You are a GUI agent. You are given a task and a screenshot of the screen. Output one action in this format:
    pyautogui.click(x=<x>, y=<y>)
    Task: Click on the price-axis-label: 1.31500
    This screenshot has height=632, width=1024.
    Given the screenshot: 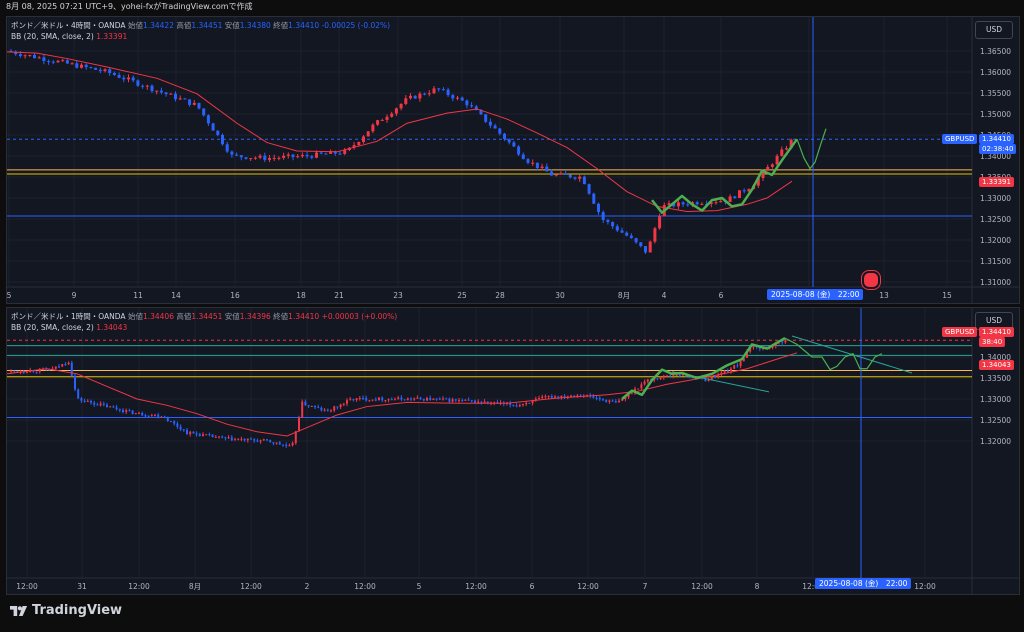 What is the action you would take?
    pyautogui.click(x=995, y=261)
    